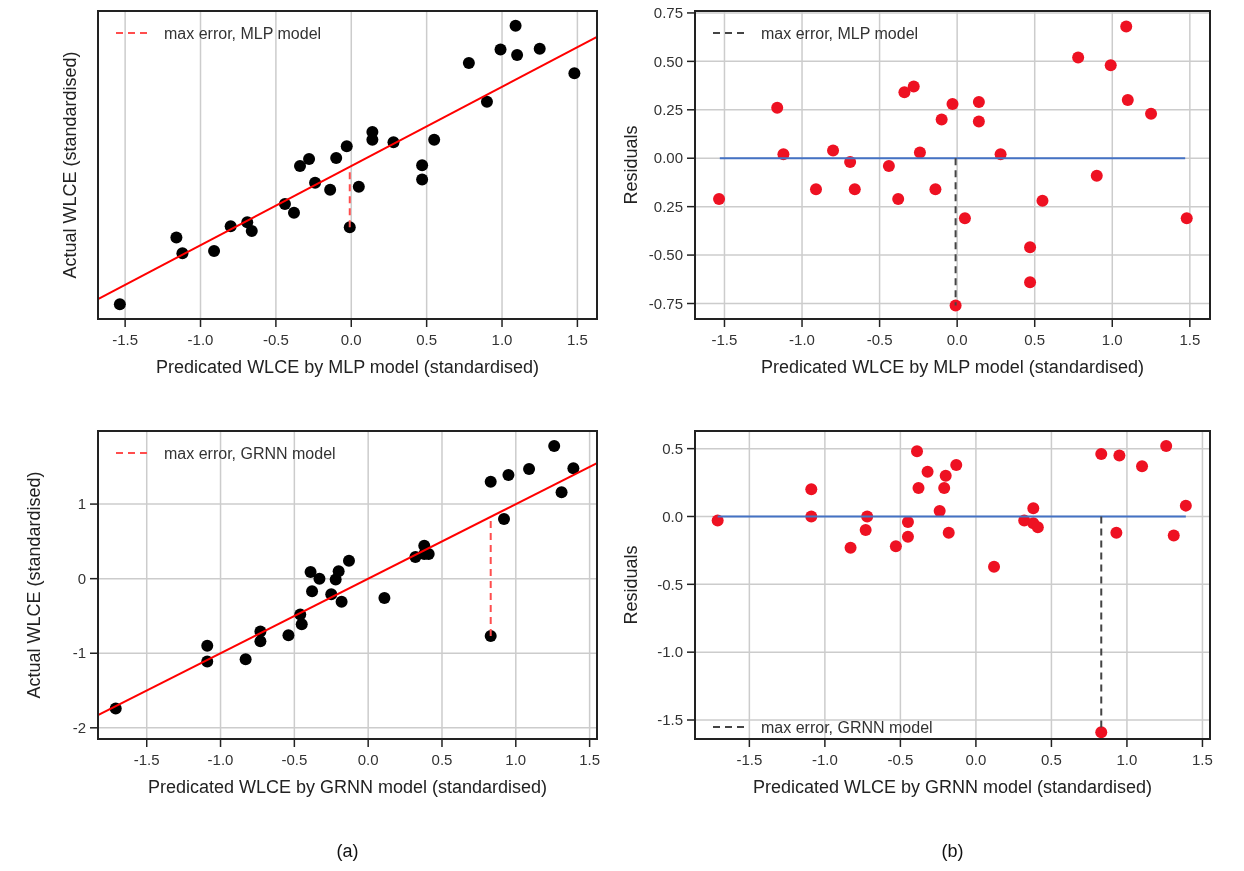 The image size is (1244, 871). What do you see at coordinates (34, 585) in the screenshot?
I see `y-axis-title: Actual WLCE (standardised)` at bounding box center [34, 585].